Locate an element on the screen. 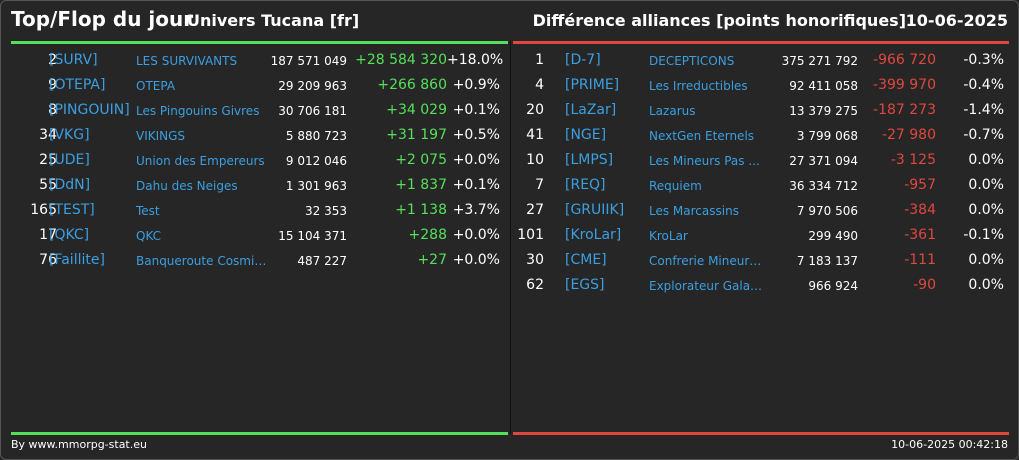  alliance-name-link: Banqueroute Cosmique is located at coordinates (203, 261).